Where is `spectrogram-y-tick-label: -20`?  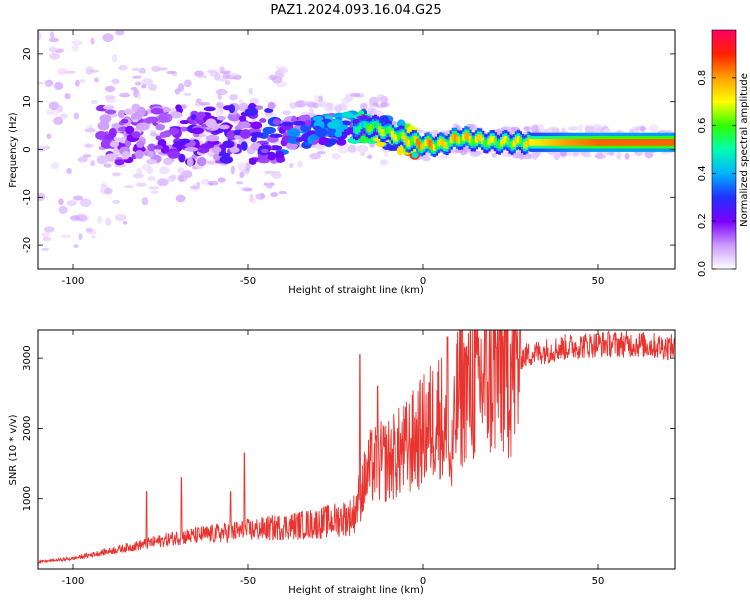
spectrogram-y-tick-label: -20 is located at coordinates (27, 245).